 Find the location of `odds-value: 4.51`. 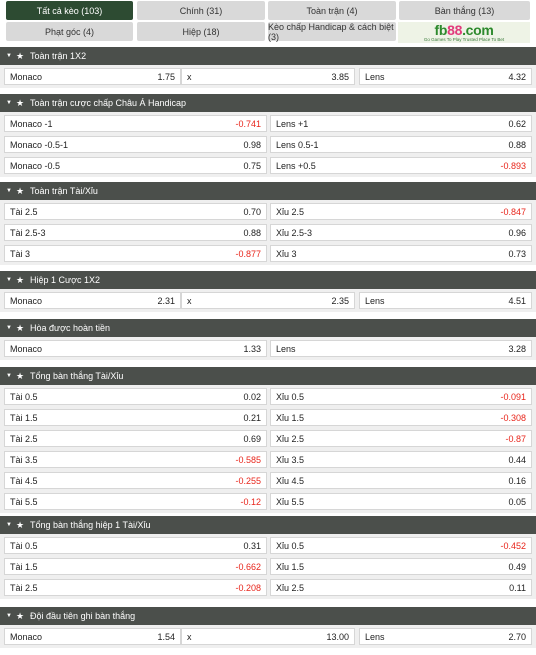

odds-value: 4.51 is located at coordinates (517, 300).